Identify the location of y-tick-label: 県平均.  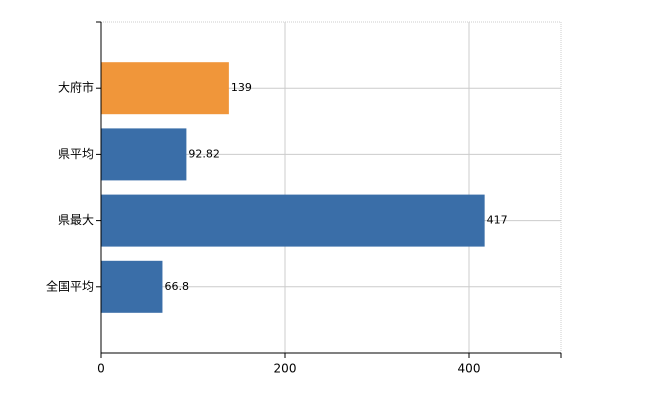
(76, 154).